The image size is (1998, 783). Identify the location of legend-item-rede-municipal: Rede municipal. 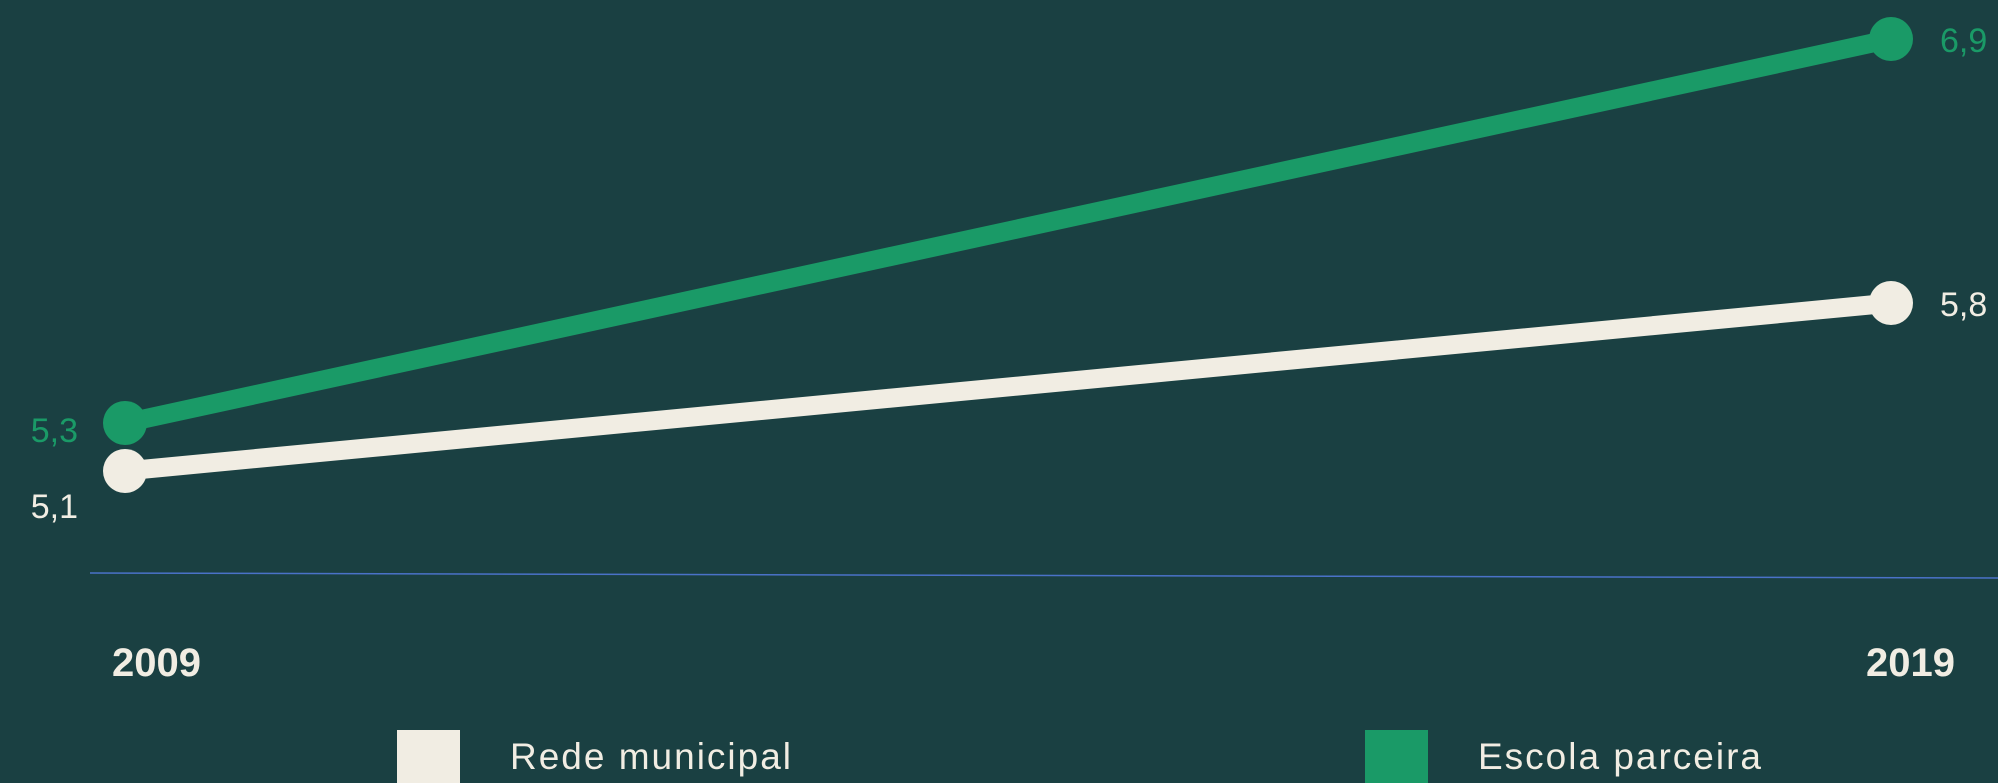
(595, 756).